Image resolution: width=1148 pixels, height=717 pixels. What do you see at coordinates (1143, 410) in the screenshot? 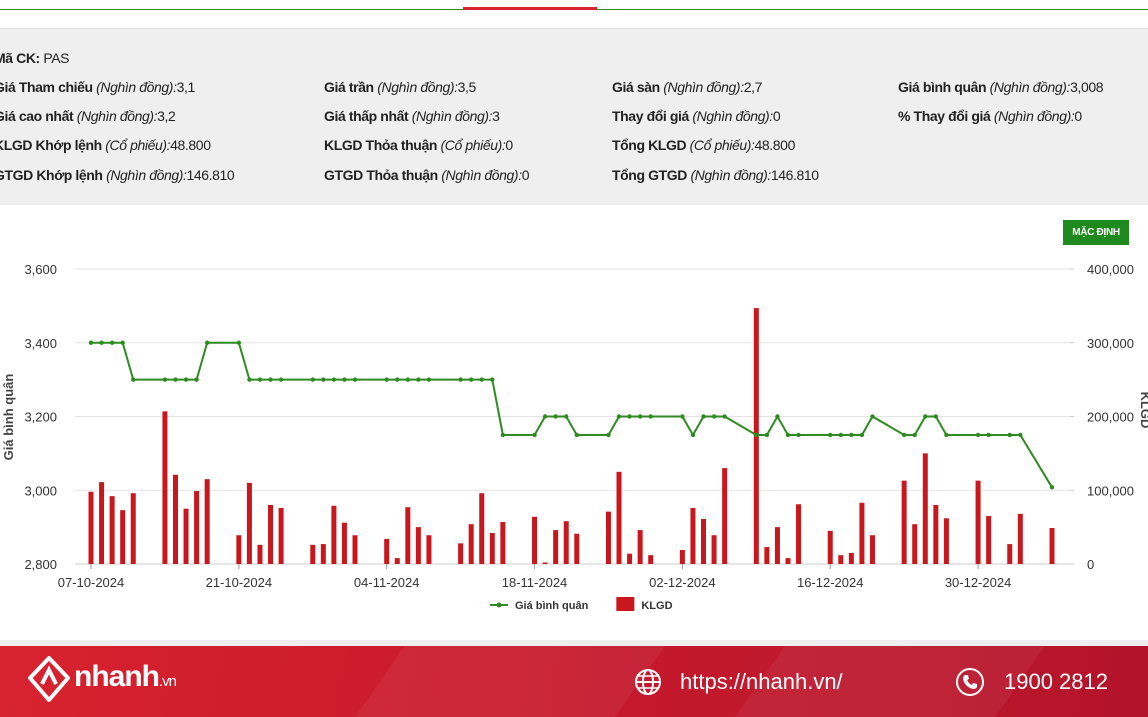
I see `y2-axis-title: KLGD` at bounding box center [1143, 410].